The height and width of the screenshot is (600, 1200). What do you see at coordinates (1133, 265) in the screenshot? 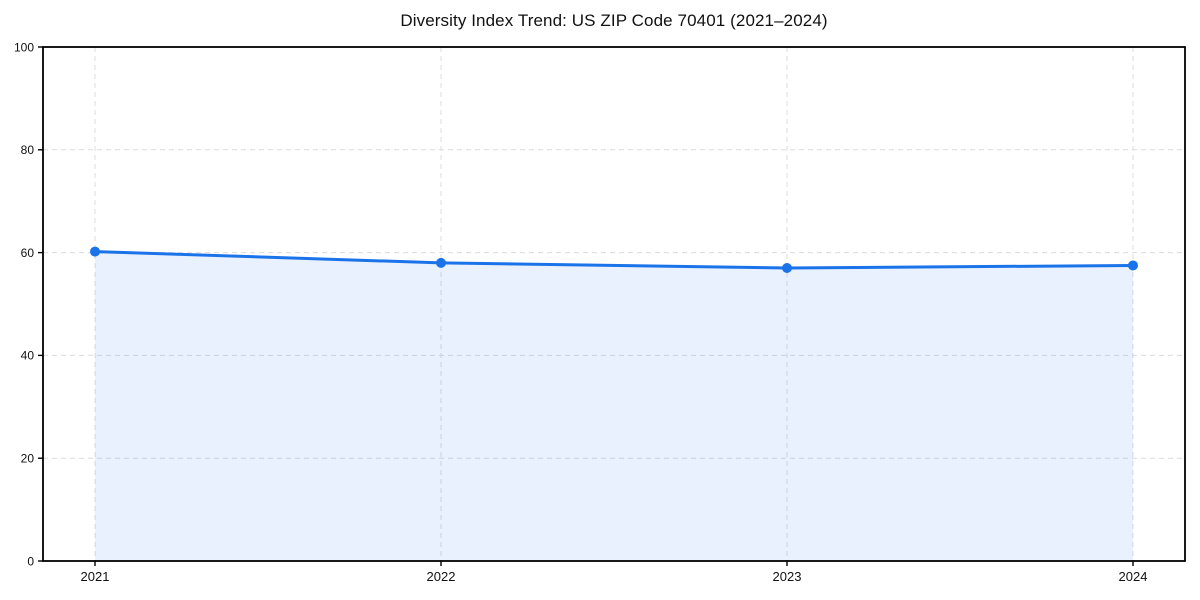
I see `data-point-2024` at bounding box center [1133, 265].